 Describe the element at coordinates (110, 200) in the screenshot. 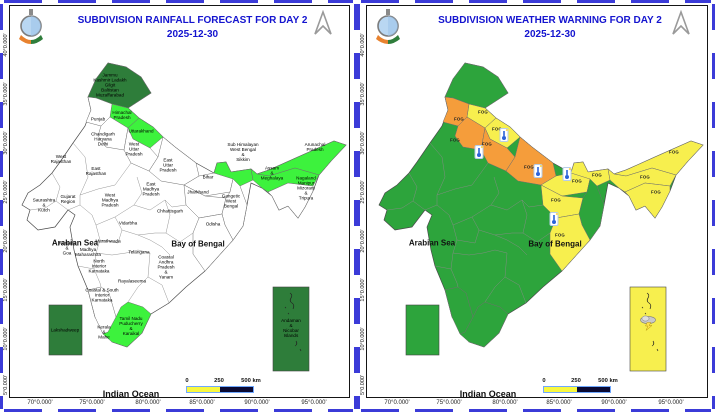

I see `subdivision-label: West Madhya Pradesh` at that location.